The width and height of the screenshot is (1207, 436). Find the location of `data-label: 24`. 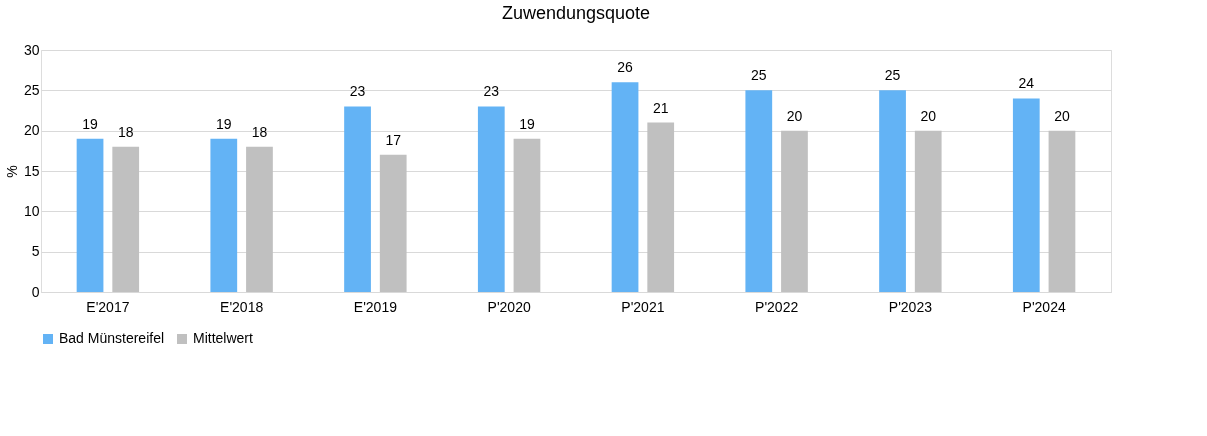

data-label: 24 is located at coordinates (1026, 83).